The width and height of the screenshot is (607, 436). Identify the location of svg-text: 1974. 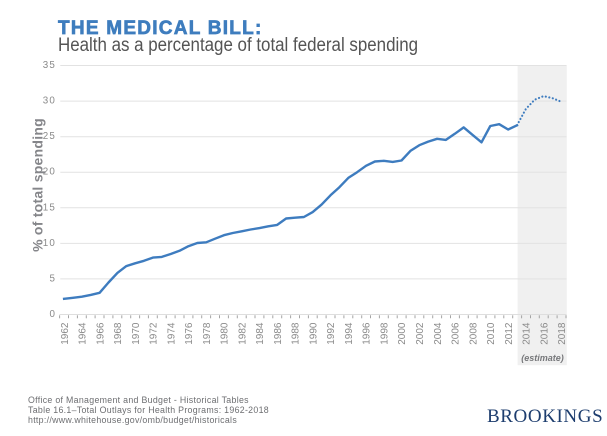
(171, 333).